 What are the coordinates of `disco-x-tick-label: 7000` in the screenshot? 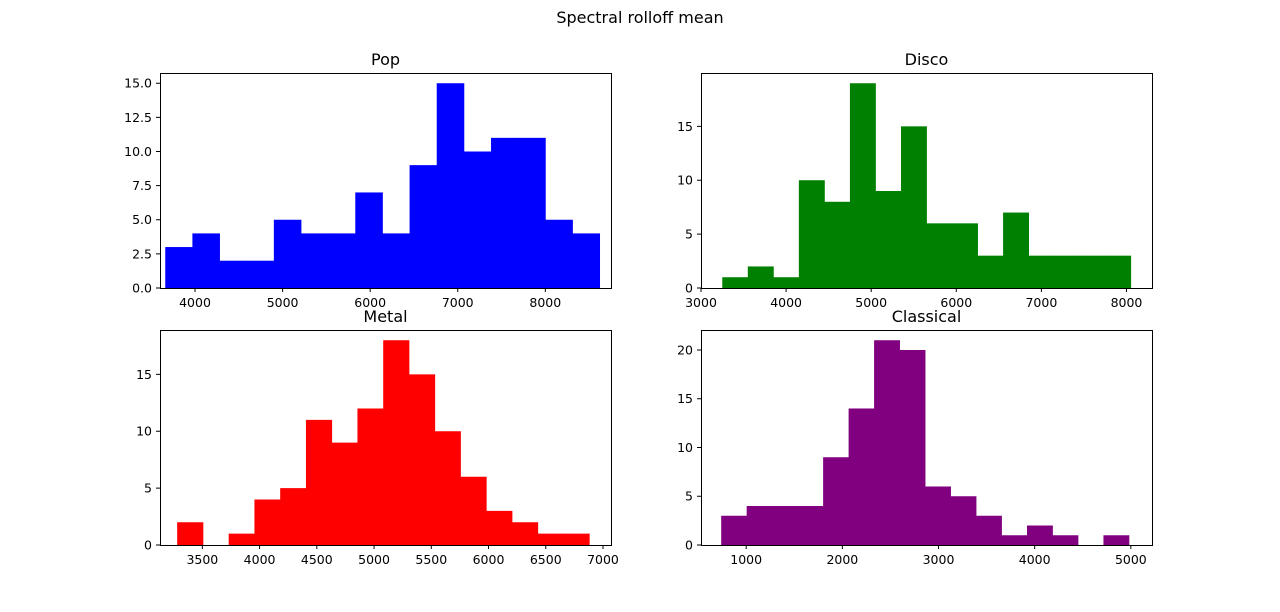 It's located at (1041, 302).